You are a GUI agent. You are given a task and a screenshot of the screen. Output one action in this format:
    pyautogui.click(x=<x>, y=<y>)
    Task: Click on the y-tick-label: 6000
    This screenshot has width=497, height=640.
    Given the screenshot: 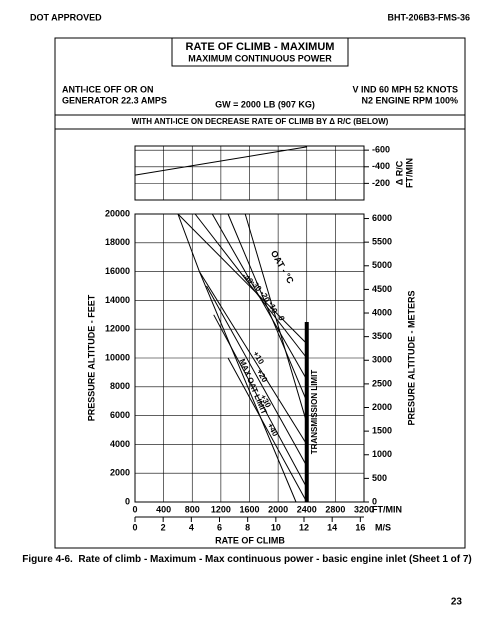 What is the action you would take?
    pyautogui.click(x=120, y=415)
    